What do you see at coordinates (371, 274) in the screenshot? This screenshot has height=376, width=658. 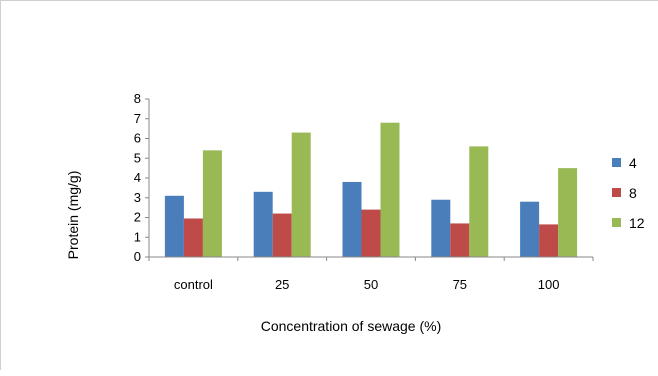 I see `x-axis-tick-labels: control 25 50 75 100` at bounding box center [371, 274].